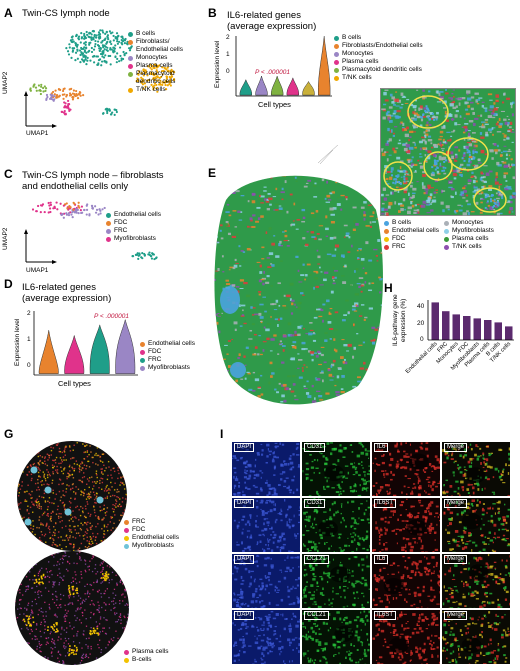  What do you see at coordinates (228, 37) in the screenshot?
I see `violin-b-ytick-2: 2` at bounding box center [228, 37].